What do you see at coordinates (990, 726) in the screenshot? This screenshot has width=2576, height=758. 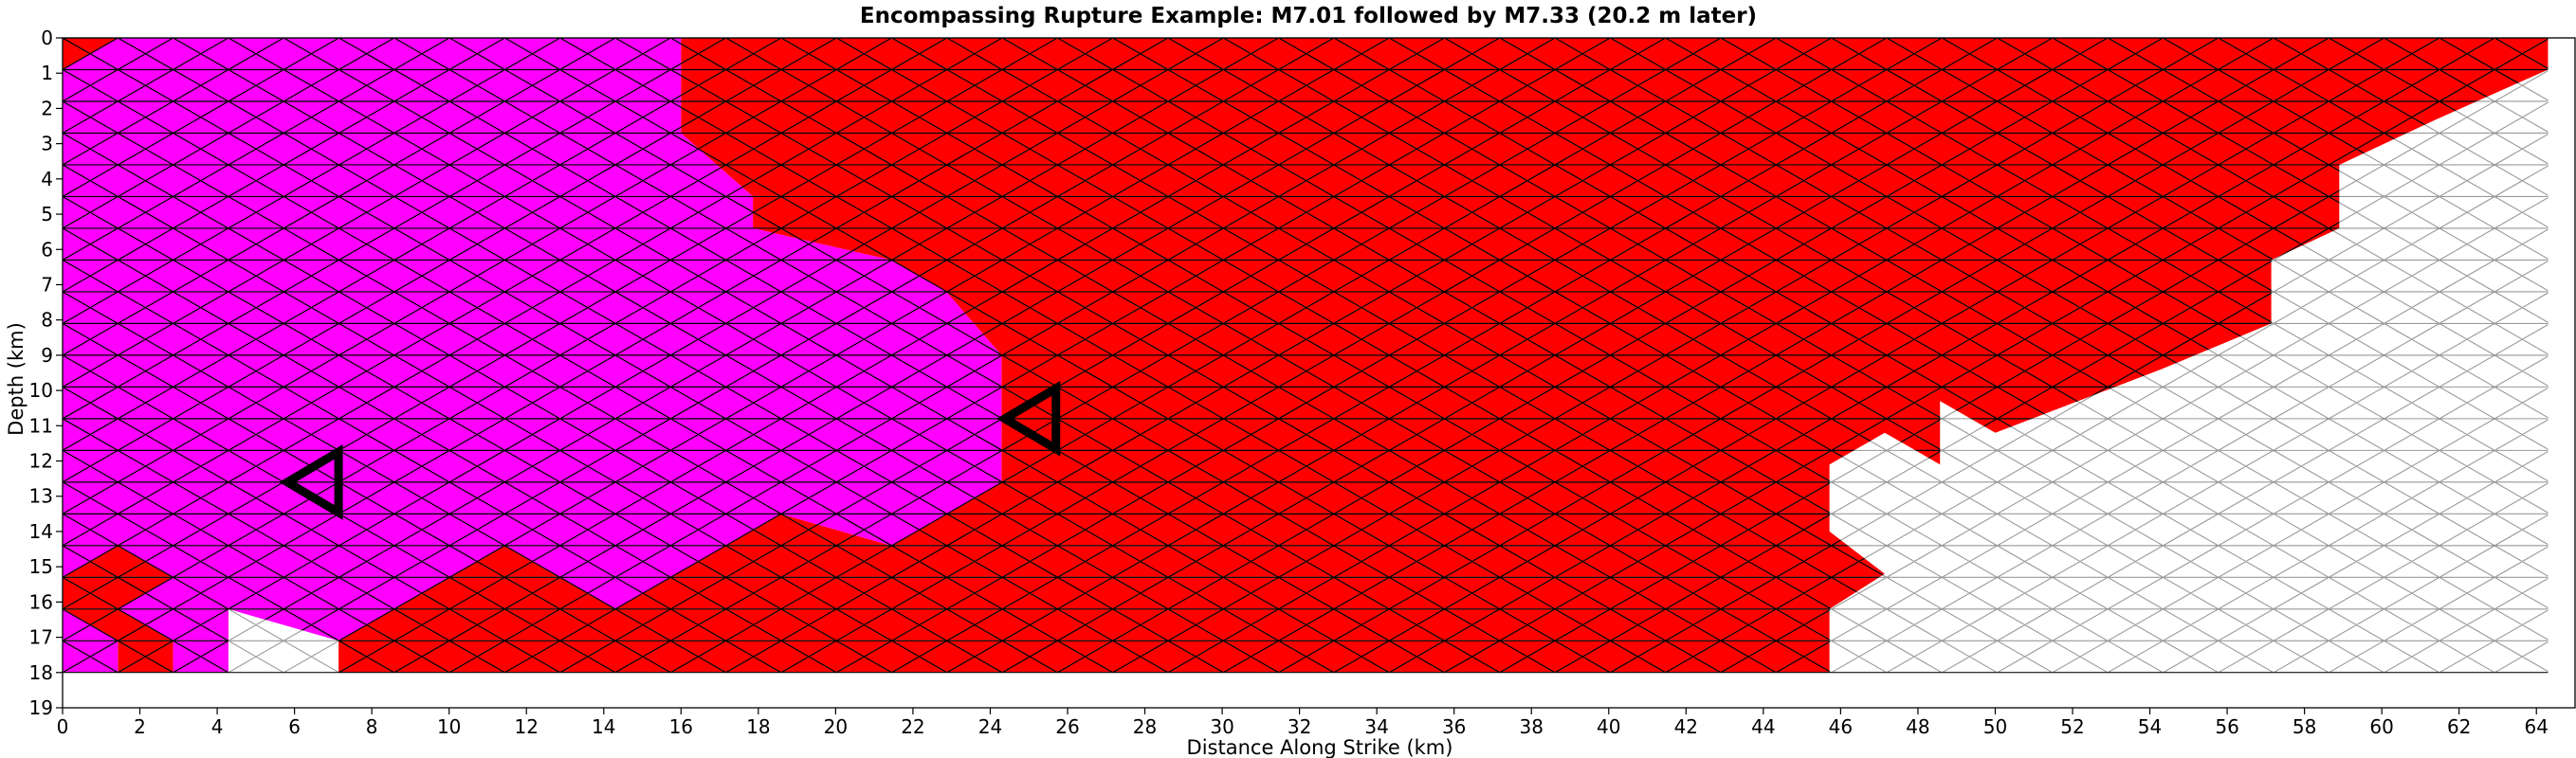 I see `x-tick-label: 24` at bounding box center [990, 726].